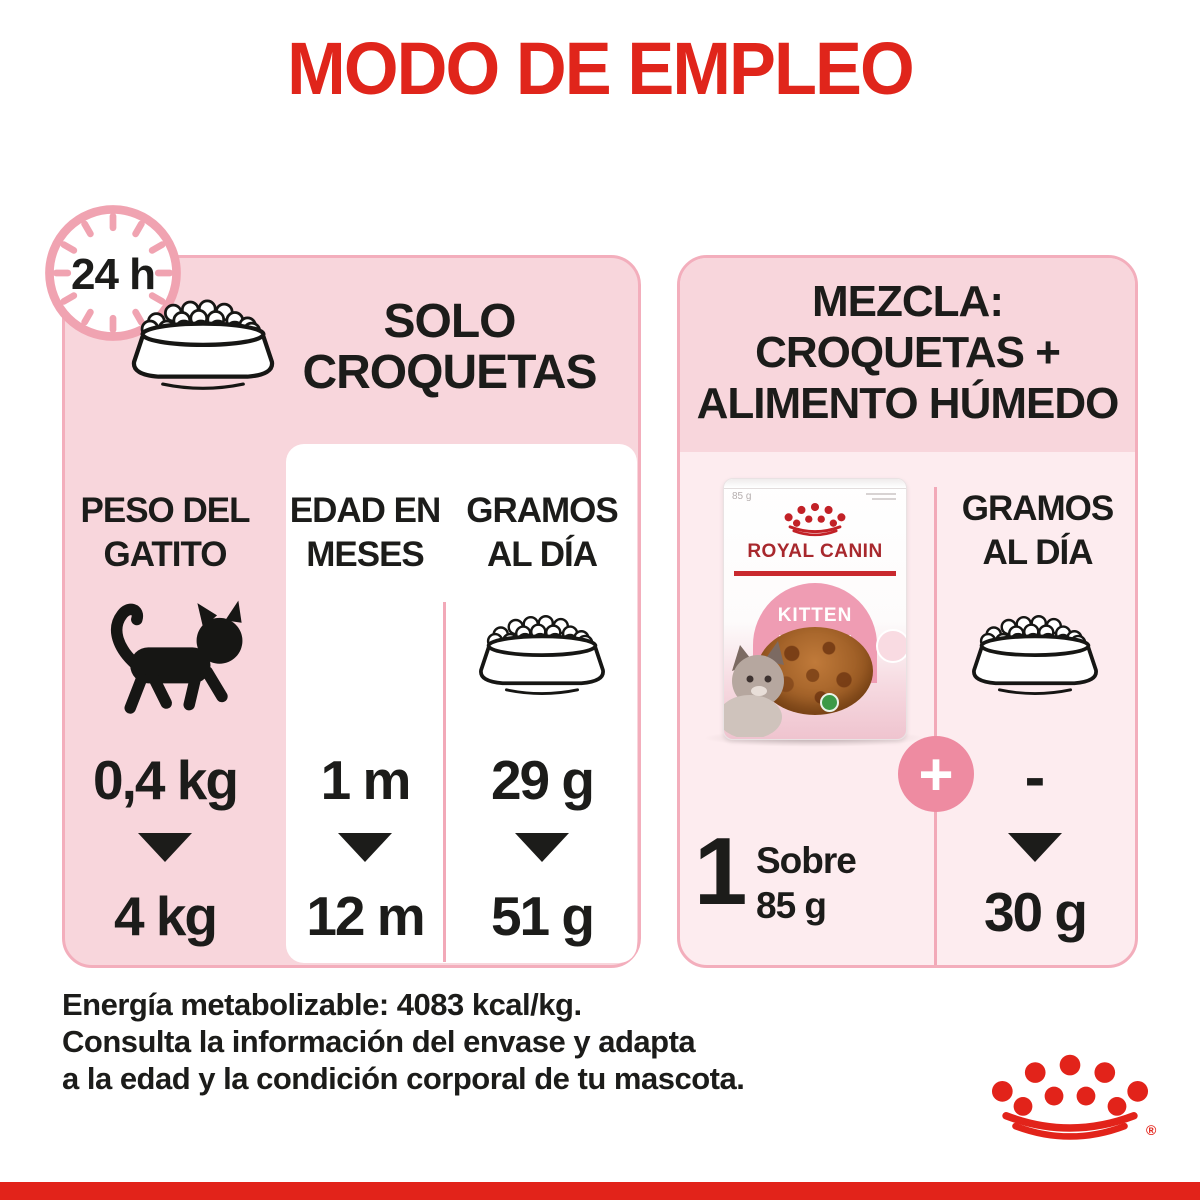 This screenshot has width=1200, height=1200. What do you see at coordinates (449, 321) in the screenshot?
I see `left-panel-title-line1: SOLO` at bounding box center [449, 321].